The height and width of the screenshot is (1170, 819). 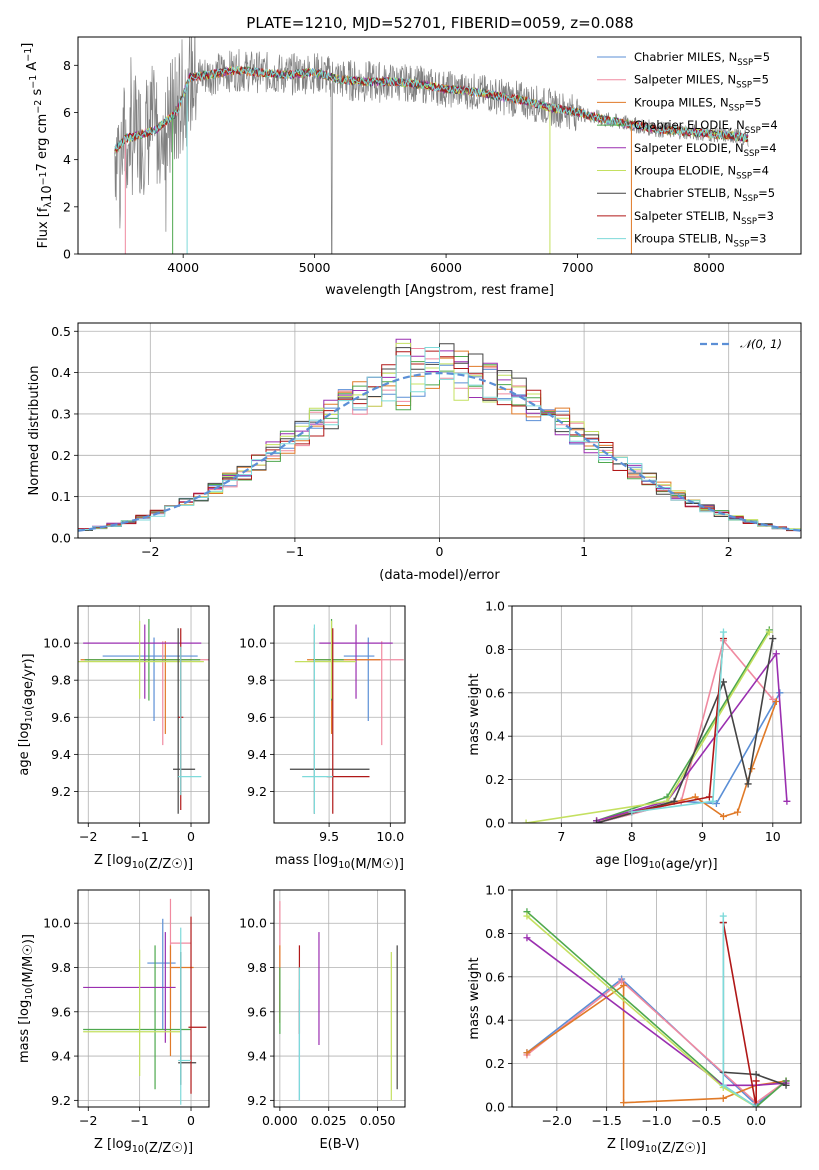 I want to click on y-axis-label: Normed distribution, so click(x=34, y=431).